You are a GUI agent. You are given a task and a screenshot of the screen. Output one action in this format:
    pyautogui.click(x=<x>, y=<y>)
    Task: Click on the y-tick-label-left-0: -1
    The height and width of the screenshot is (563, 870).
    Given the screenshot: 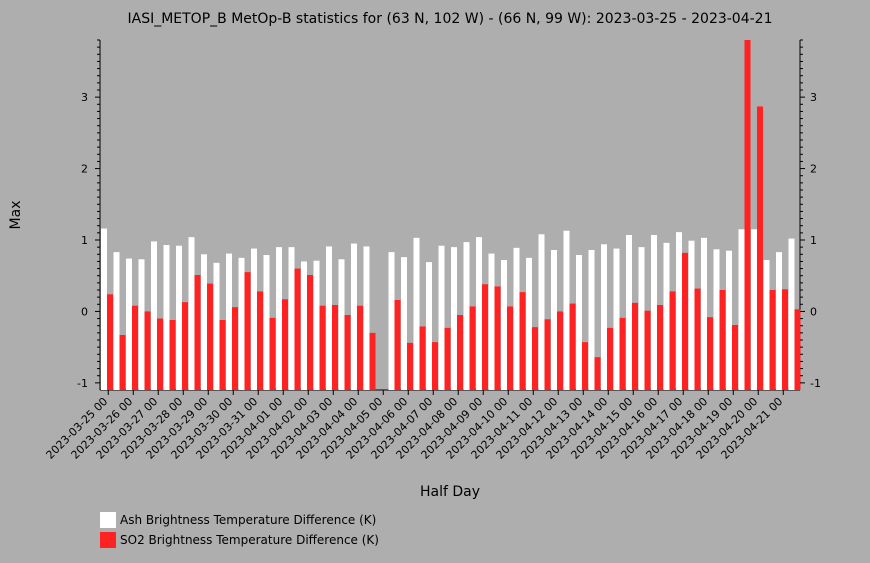 What is the action you would take?
    pyautogui.click(x=82, y=383)
    